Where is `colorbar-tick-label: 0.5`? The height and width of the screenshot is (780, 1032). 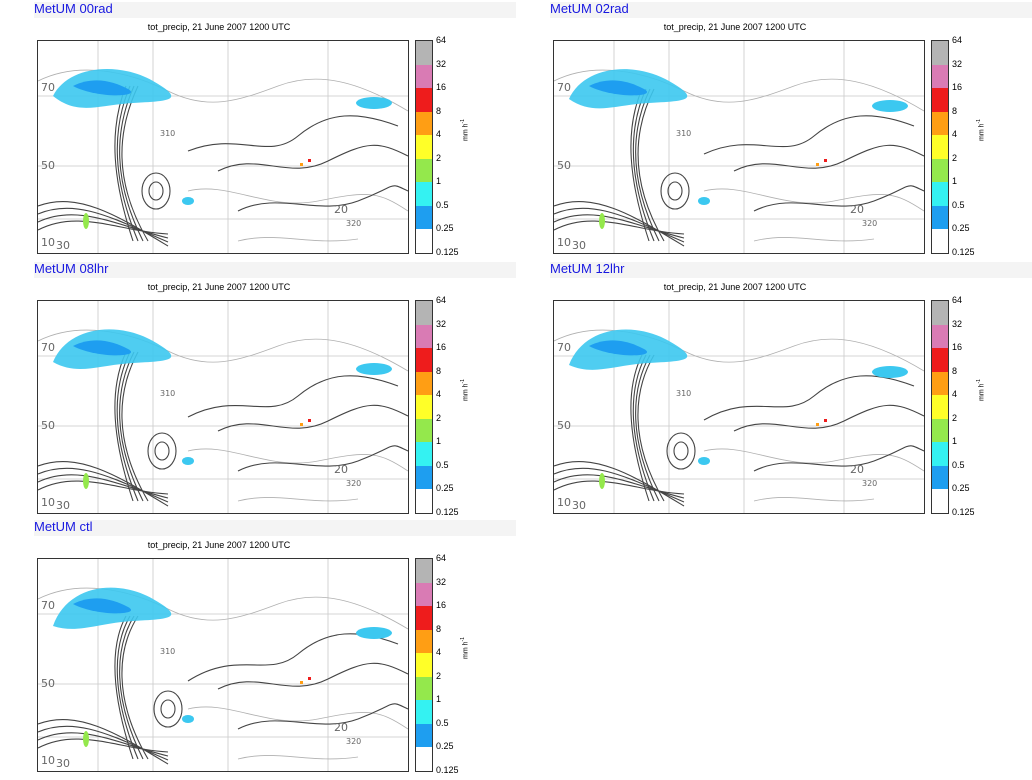 colorbar-tick-label: 0.5 is located at coordinates (958, 464).